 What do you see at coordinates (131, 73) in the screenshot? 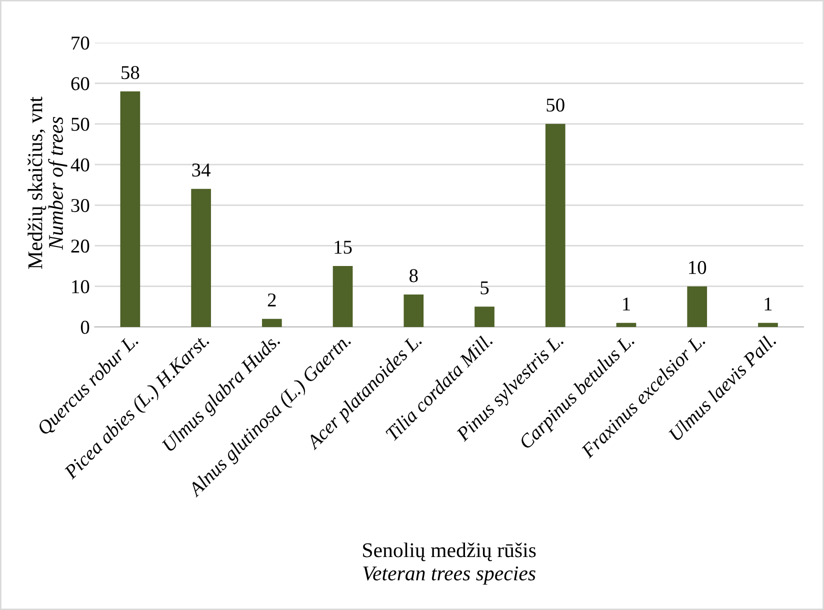
I see `data-label: 58` at bounding box center [131, 73].